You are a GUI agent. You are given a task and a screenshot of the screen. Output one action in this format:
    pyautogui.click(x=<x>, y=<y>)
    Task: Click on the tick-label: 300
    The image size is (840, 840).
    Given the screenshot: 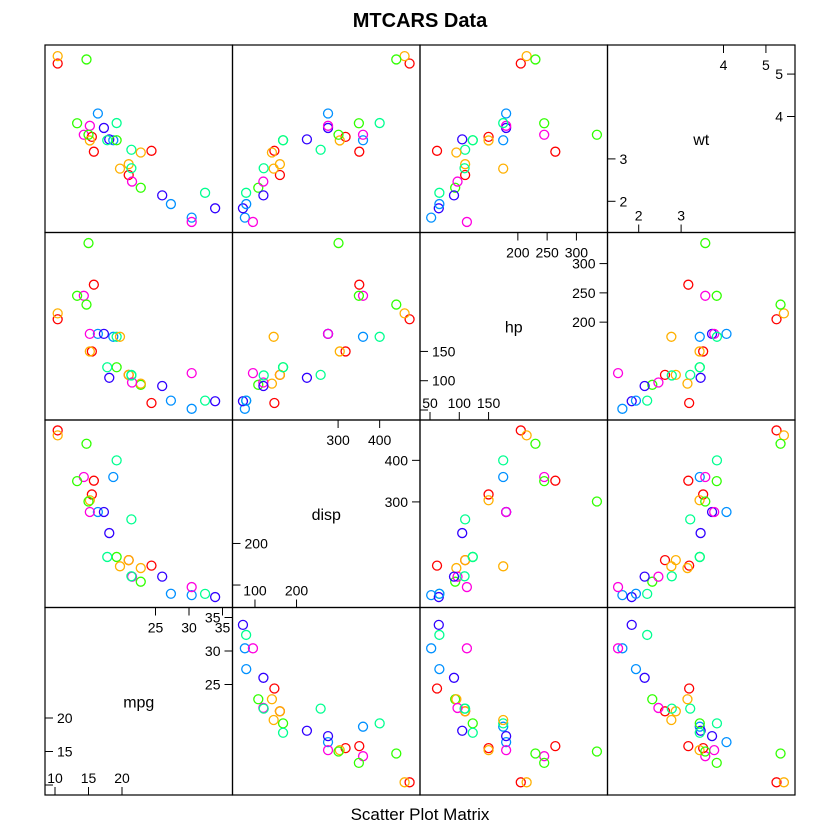 What is the action you would take?
    pyautogui.click(x=338, y=440)
    